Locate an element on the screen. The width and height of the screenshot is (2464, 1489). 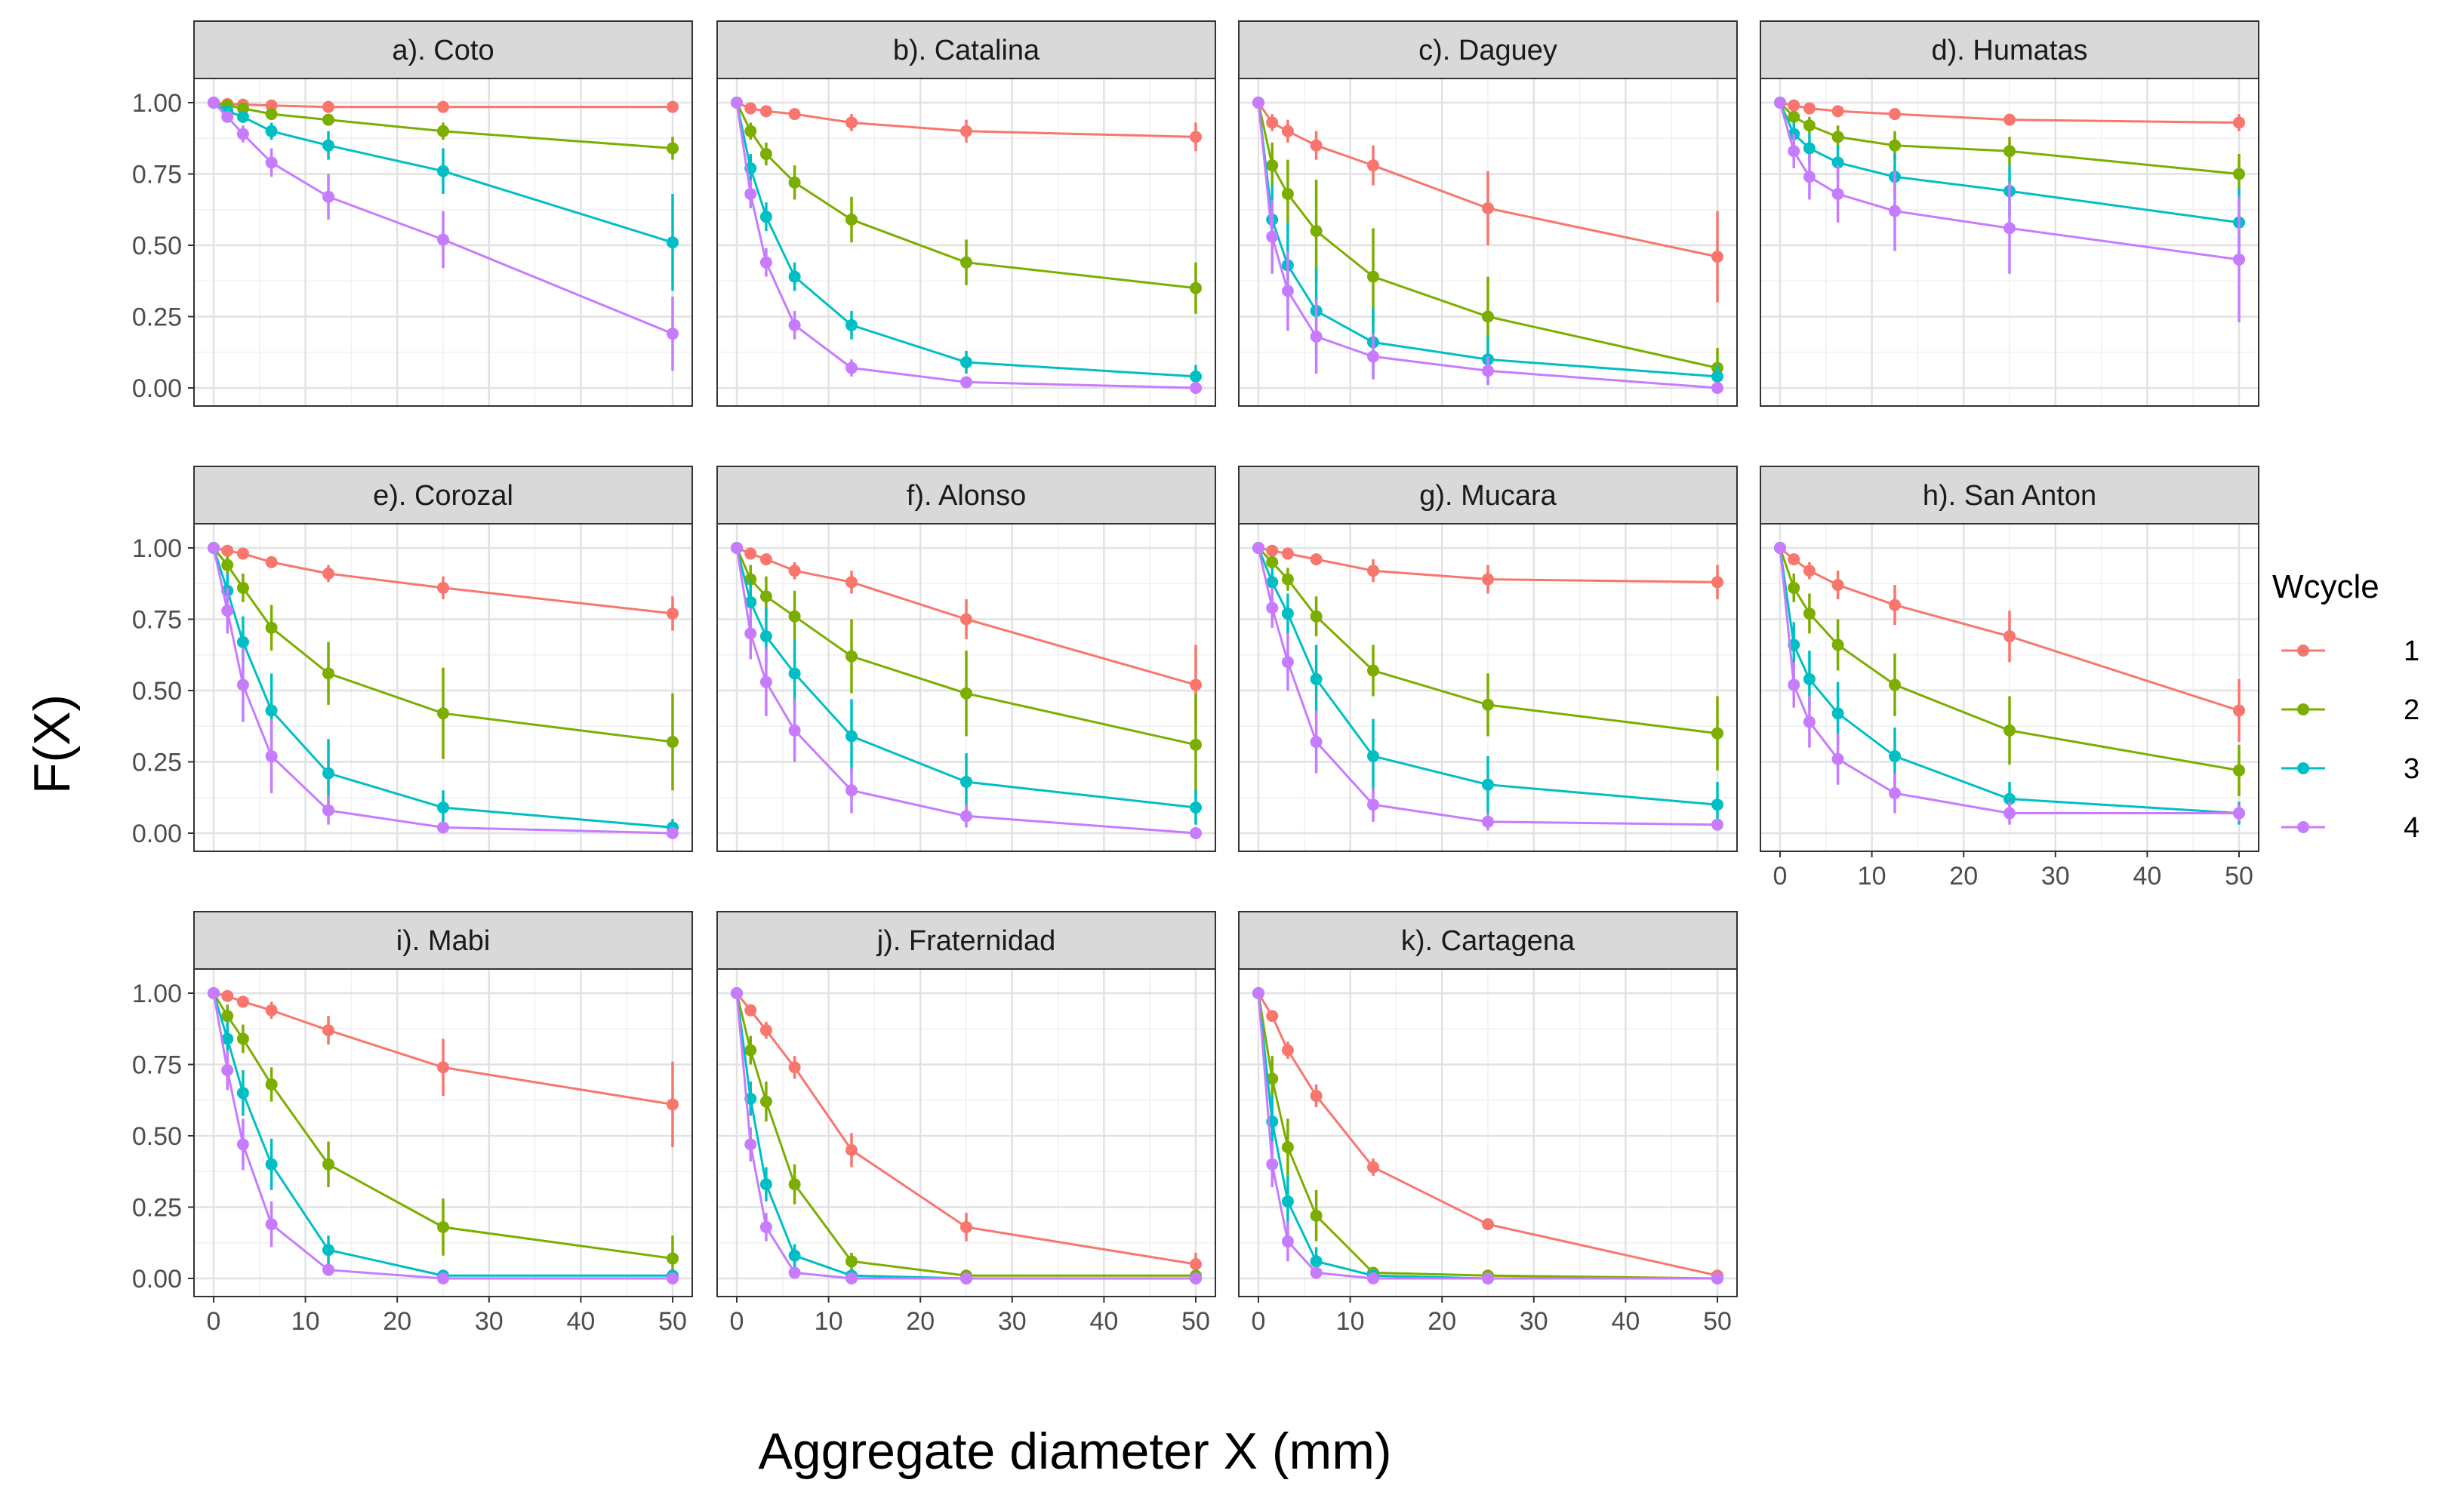
x-tick-label: 40 is located at coordinates (1103, 1321).